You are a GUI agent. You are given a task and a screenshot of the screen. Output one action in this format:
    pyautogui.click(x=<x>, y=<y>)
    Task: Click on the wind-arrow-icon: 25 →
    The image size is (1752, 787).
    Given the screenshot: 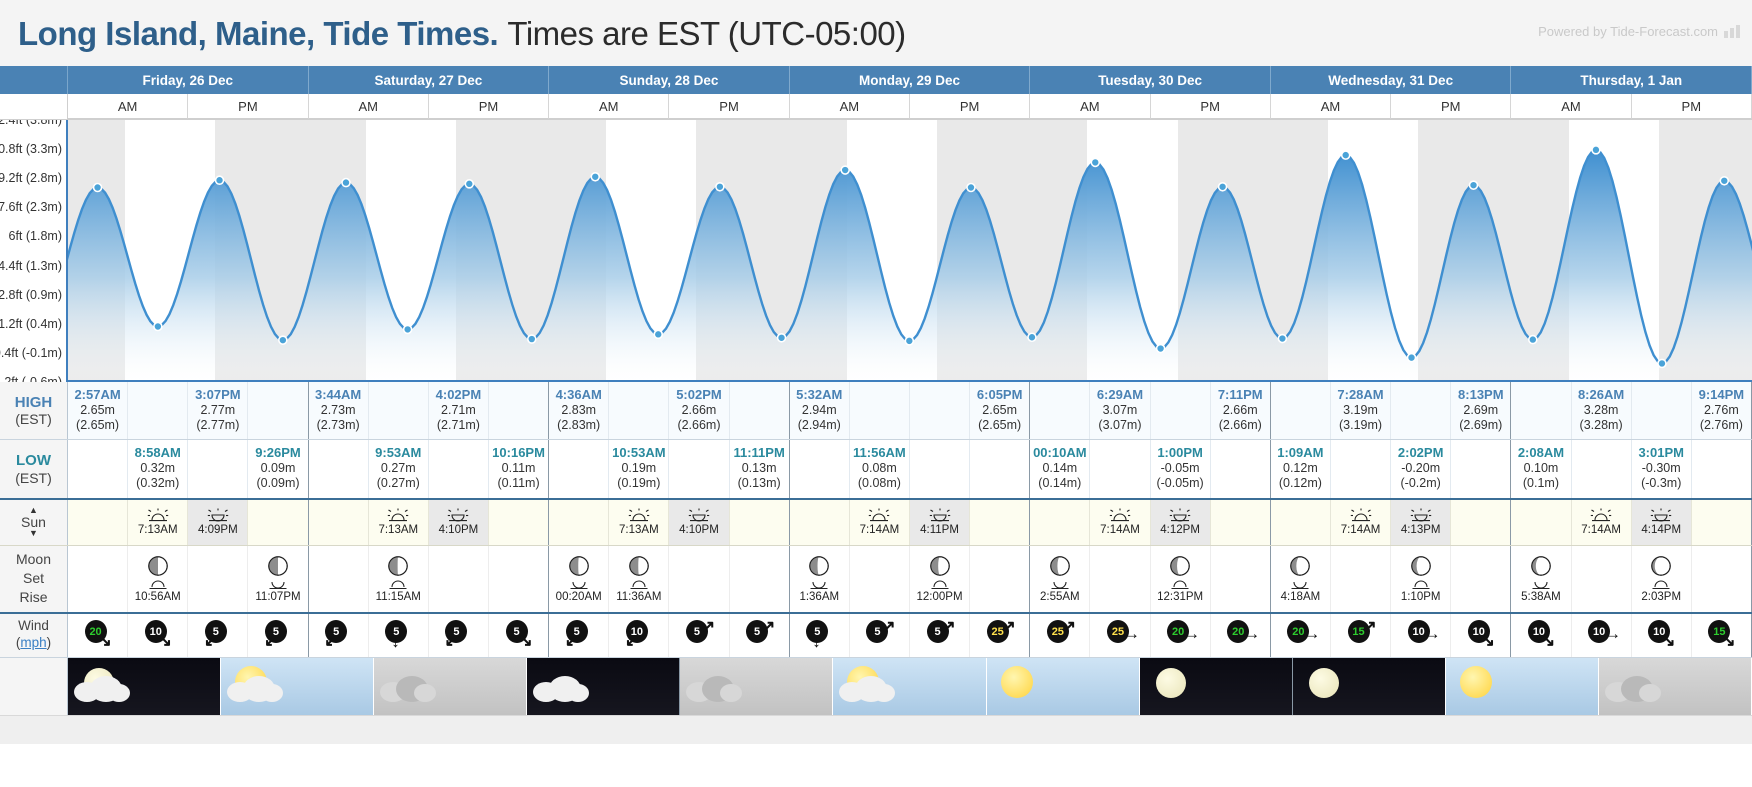 What is the action you would take?
    pyautogui.click(x=1121, y=635)
    